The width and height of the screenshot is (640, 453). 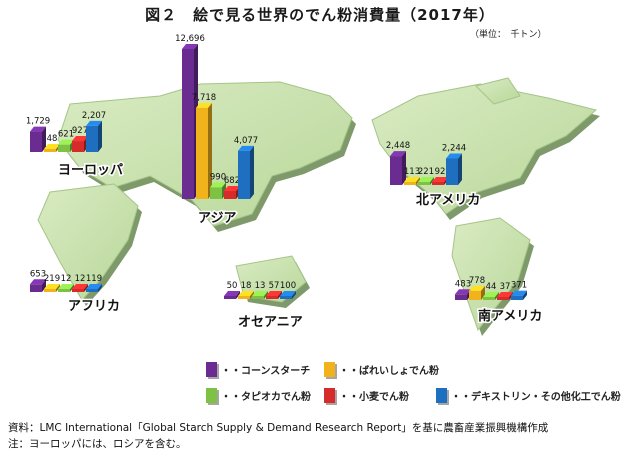 What do you see at coordinates (270, 322) in the screenshot?
I see `region-label: オセアニア` at bounding box center [270, 322].